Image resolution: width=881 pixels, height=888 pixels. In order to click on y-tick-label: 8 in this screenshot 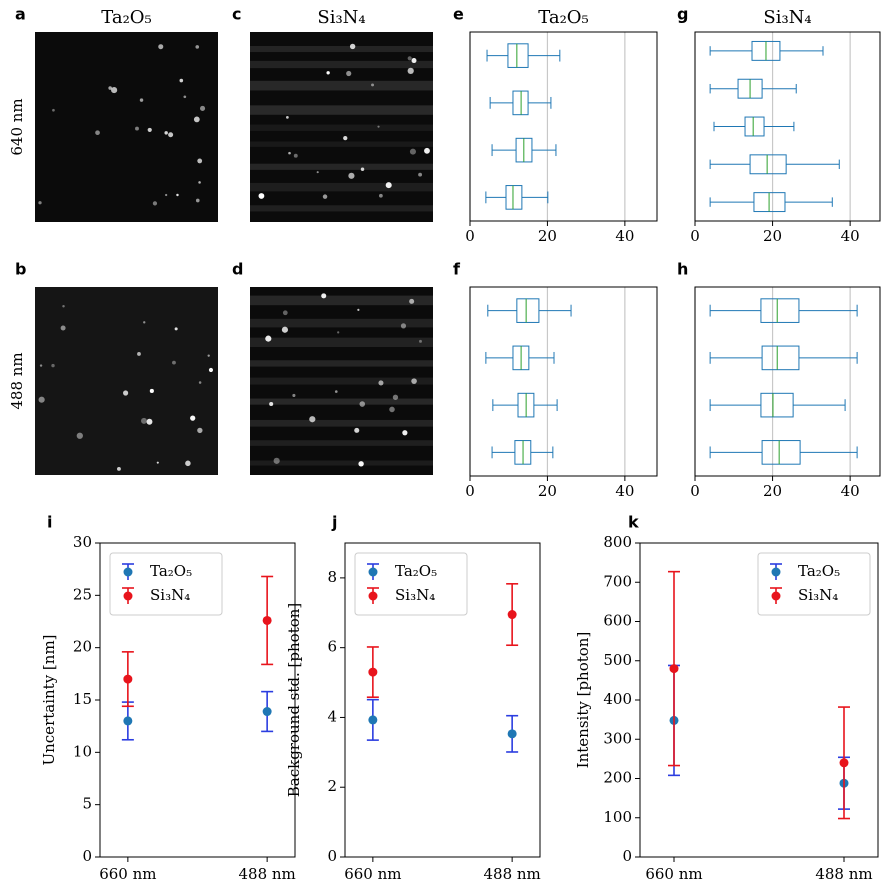, I will do `click(332, 577)`.